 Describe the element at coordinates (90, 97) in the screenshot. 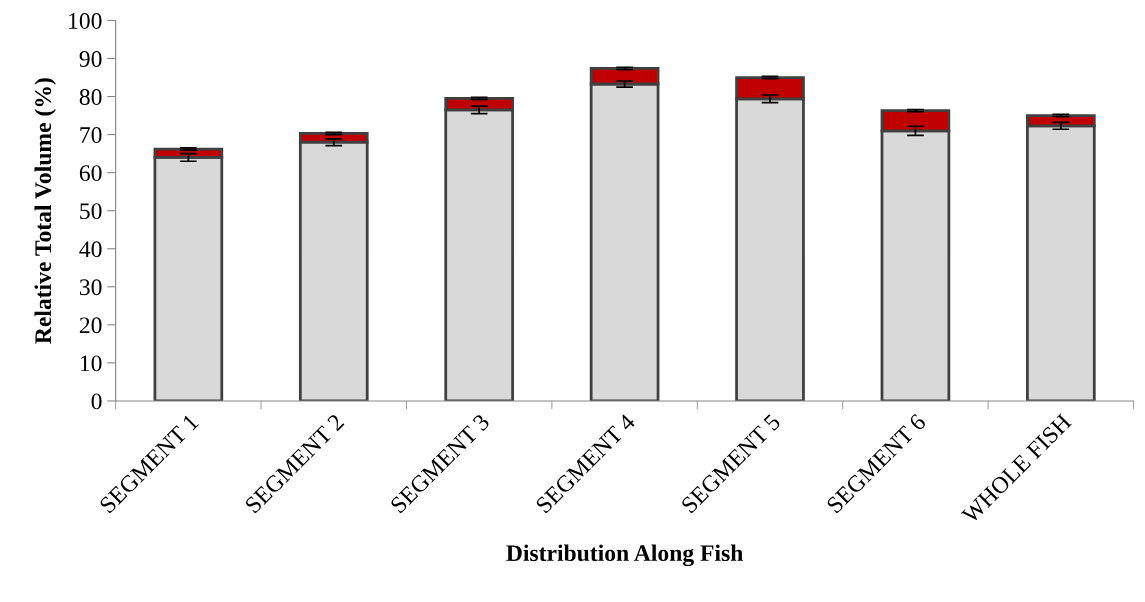

I see `y-tick-label: 80` at that location.